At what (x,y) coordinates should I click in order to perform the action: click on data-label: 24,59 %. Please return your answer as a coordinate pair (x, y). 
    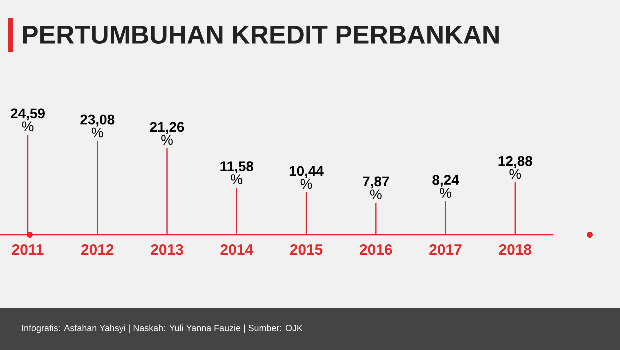
    Looking at the image, I should click on (28, 120).